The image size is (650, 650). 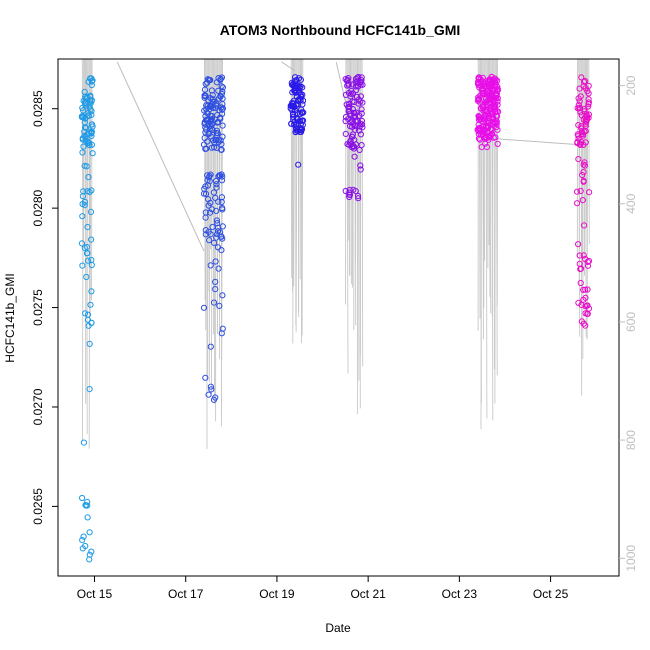 I want to click on y-tick-label: 0.0270, so click(x=38, y=406).